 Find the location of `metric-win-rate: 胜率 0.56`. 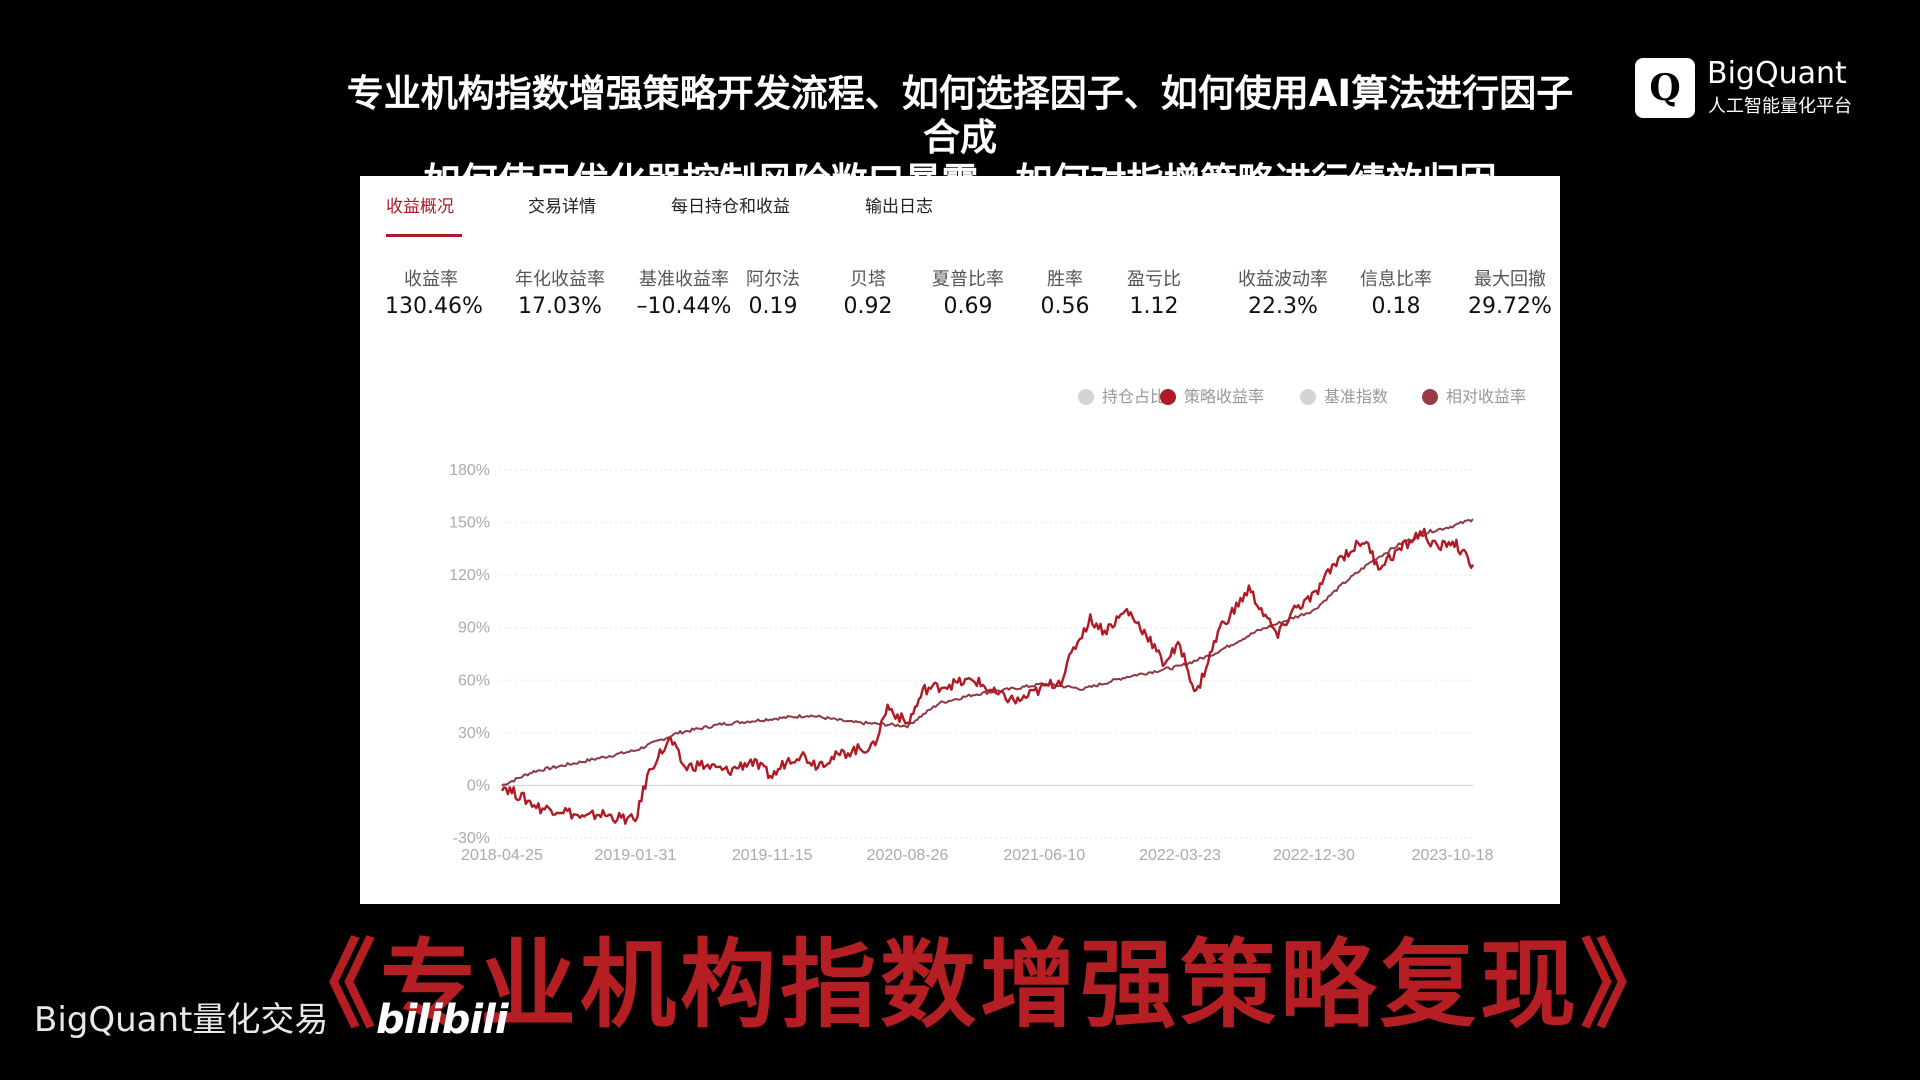

metric-win-rate: 胜率 0.56 is located at coordinates (1065, 295).